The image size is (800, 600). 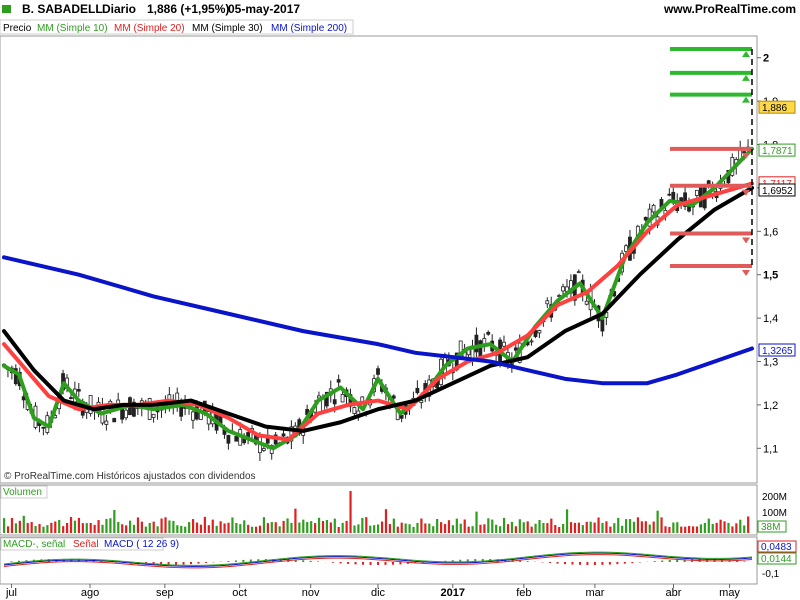 I want to click on level-up-arrow, so click(x=746, y=54).